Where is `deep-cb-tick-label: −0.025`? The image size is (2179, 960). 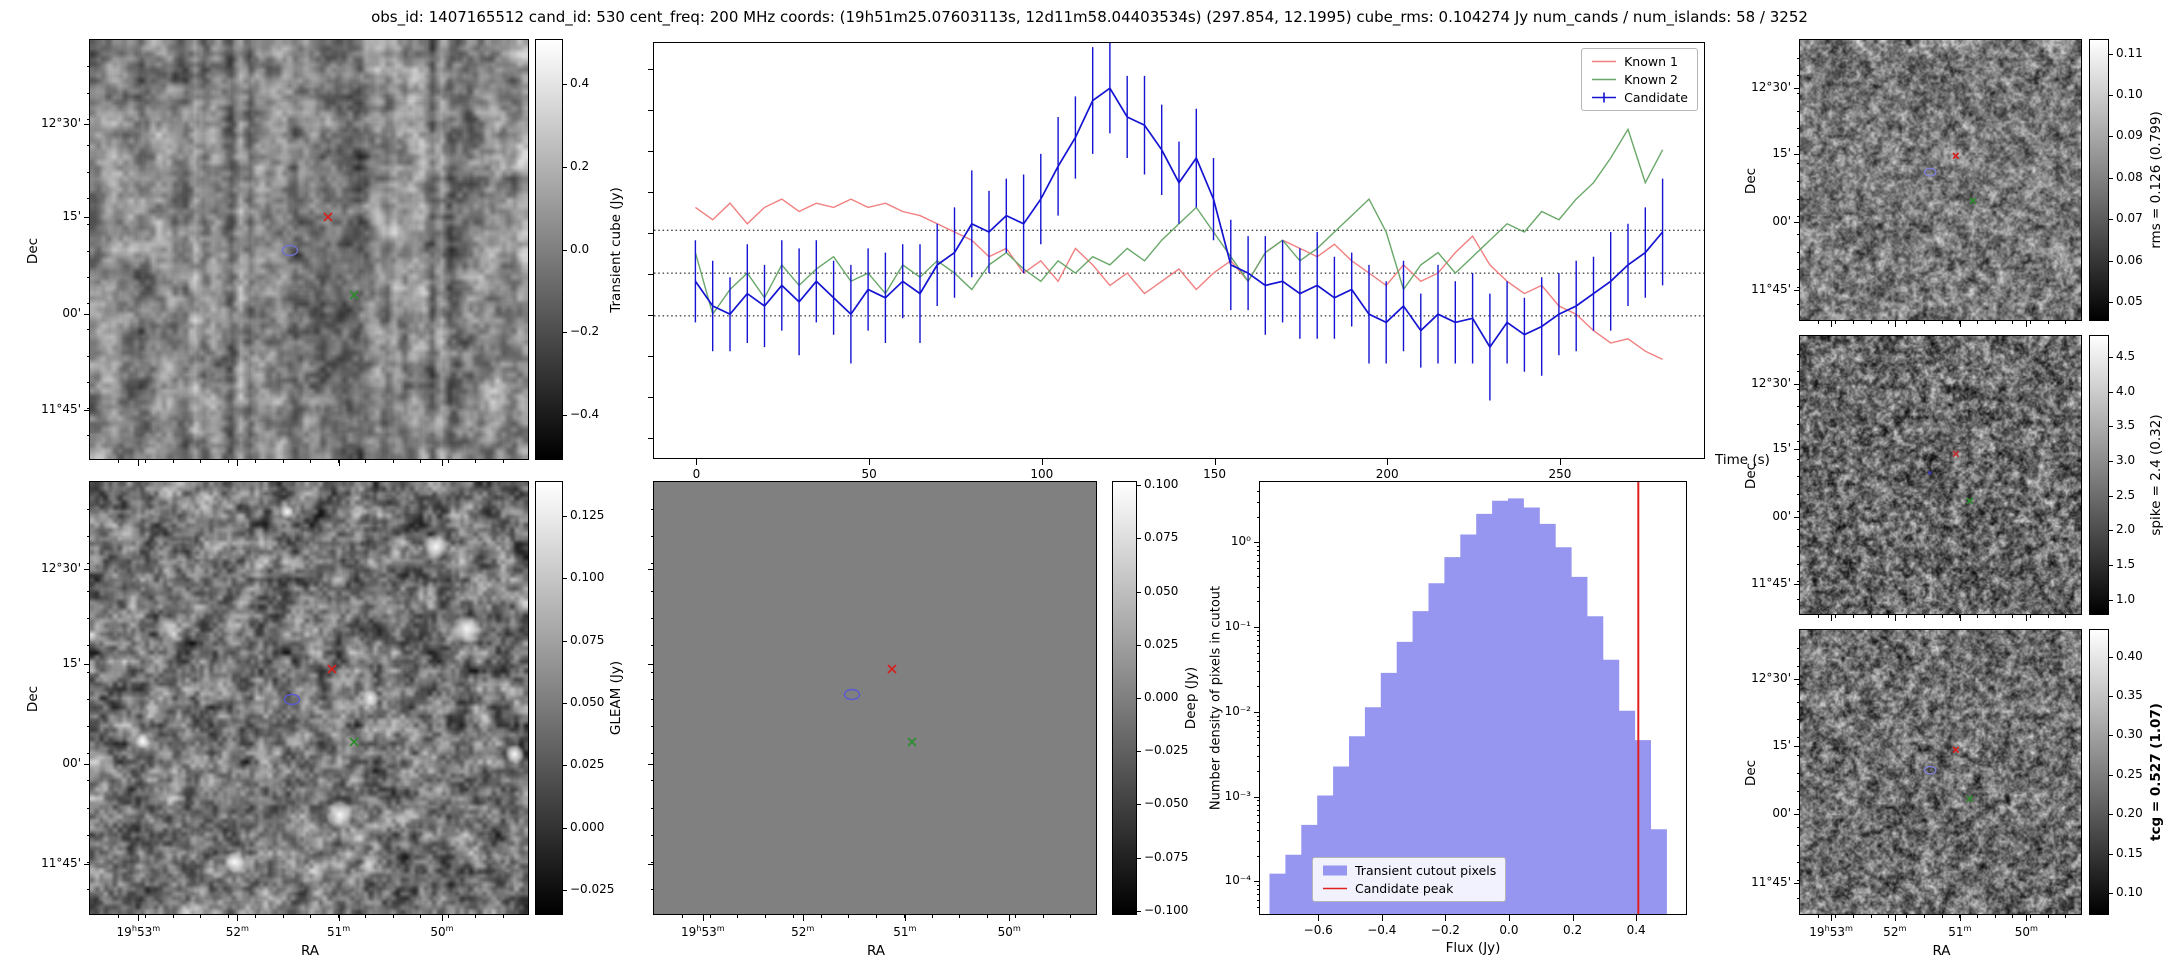
deep-cb-tick-label: −0.025 is located at coordinates (1166, 750).